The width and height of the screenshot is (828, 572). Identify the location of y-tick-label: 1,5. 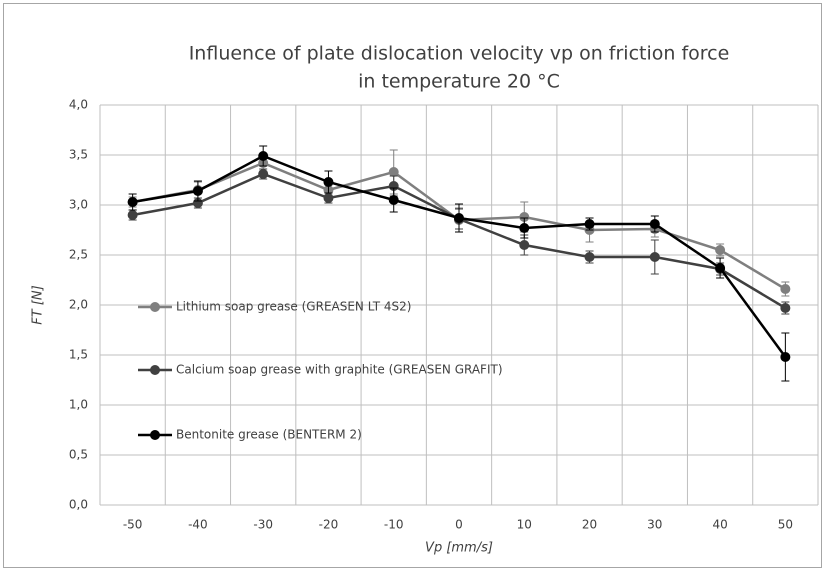
(78, 355).